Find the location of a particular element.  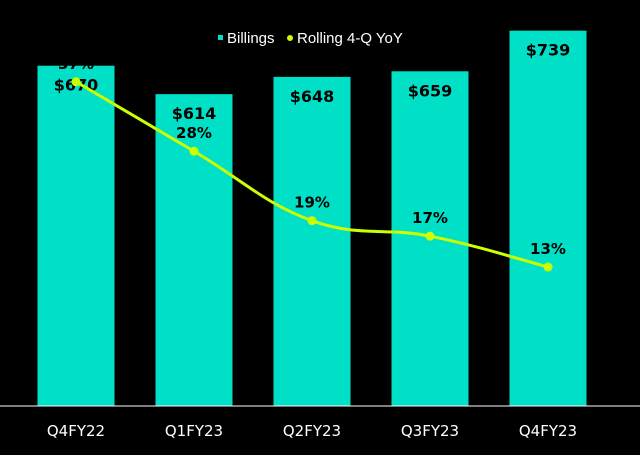

x-tick-label: Q4FY23 is located at coordinates (548, 431).